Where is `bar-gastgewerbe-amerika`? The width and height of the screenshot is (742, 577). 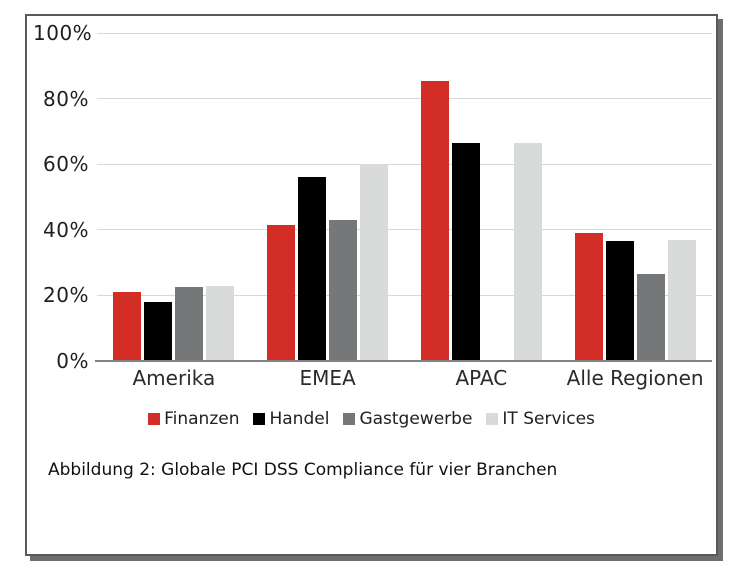 bar-gastgewerbe-amerika is located at coordinates (189, 324).